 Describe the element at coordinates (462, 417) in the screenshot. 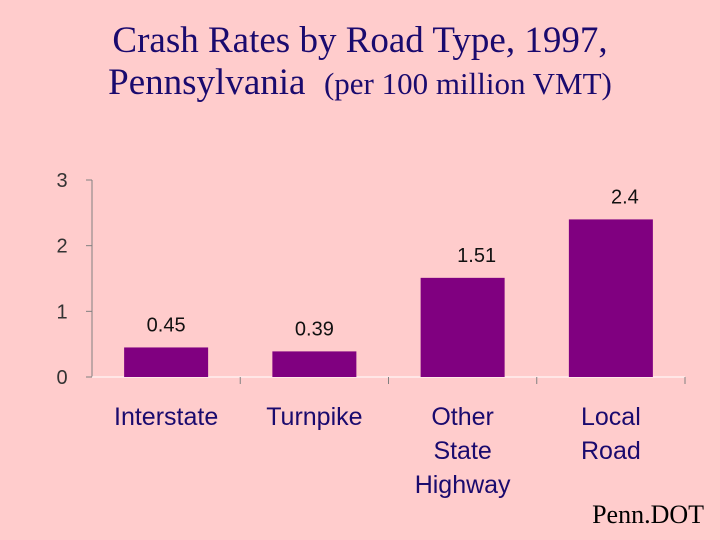

I see `category-label: Other` at that location.